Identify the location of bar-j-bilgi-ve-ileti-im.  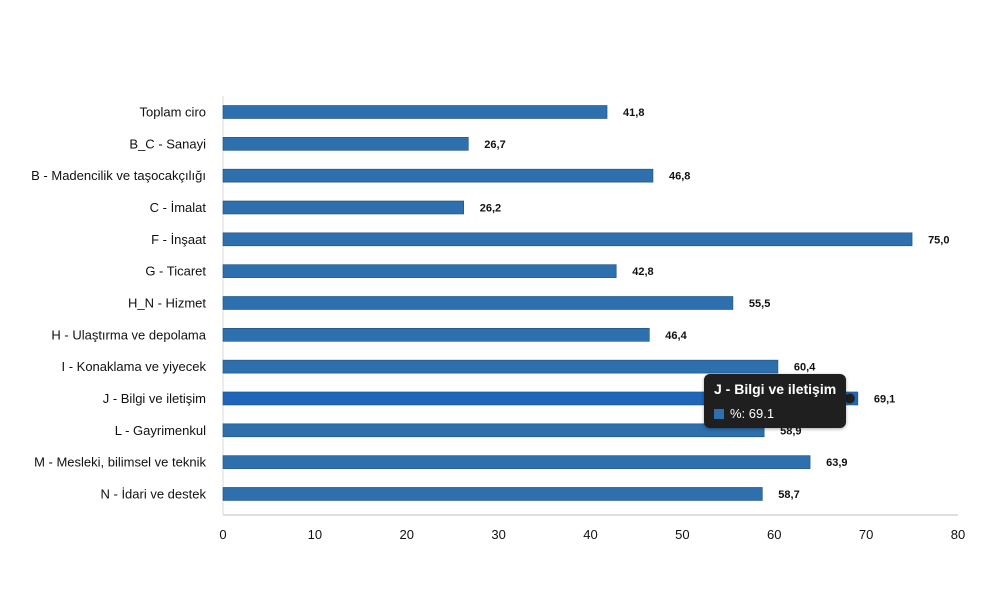
(540, 398).